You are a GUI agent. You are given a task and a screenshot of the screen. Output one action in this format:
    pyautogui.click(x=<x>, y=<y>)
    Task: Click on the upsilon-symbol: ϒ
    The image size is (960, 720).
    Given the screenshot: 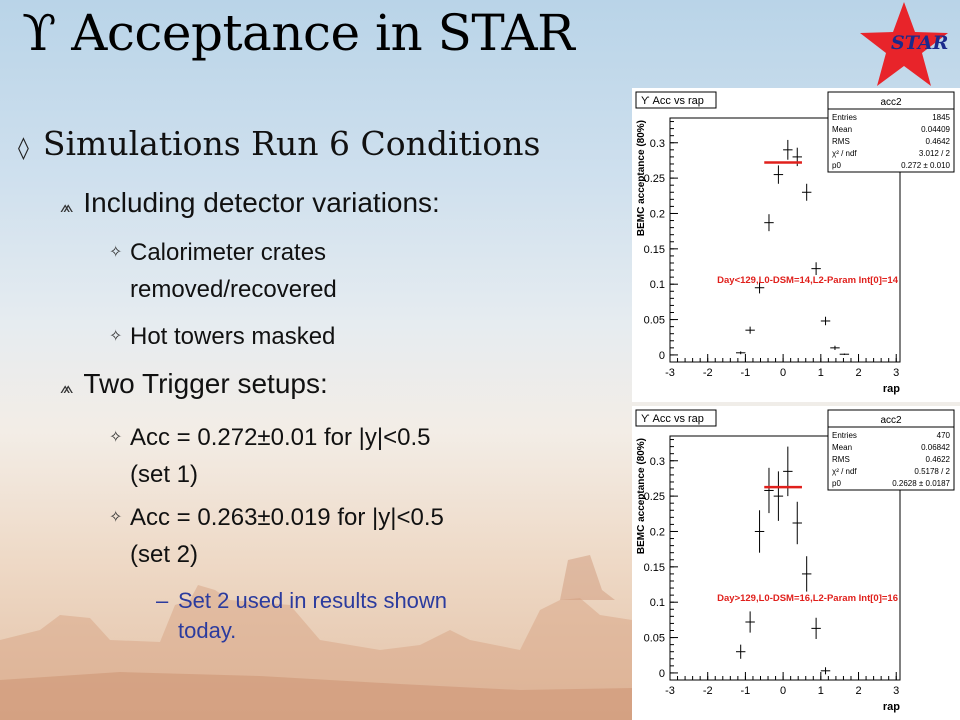 What is the action you would take?
    pyautogui.click(x=39, y=33)
    